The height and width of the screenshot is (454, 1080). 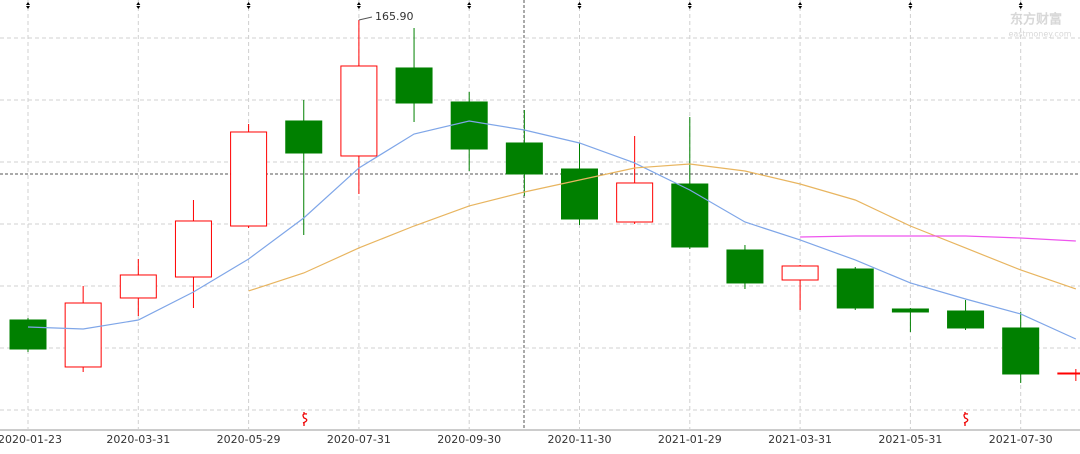 What do you see at coordinates (1021, 439) in the screenshot?
I see `x-tick-label: 2021-07-30` at bounding box center [1021, 439].